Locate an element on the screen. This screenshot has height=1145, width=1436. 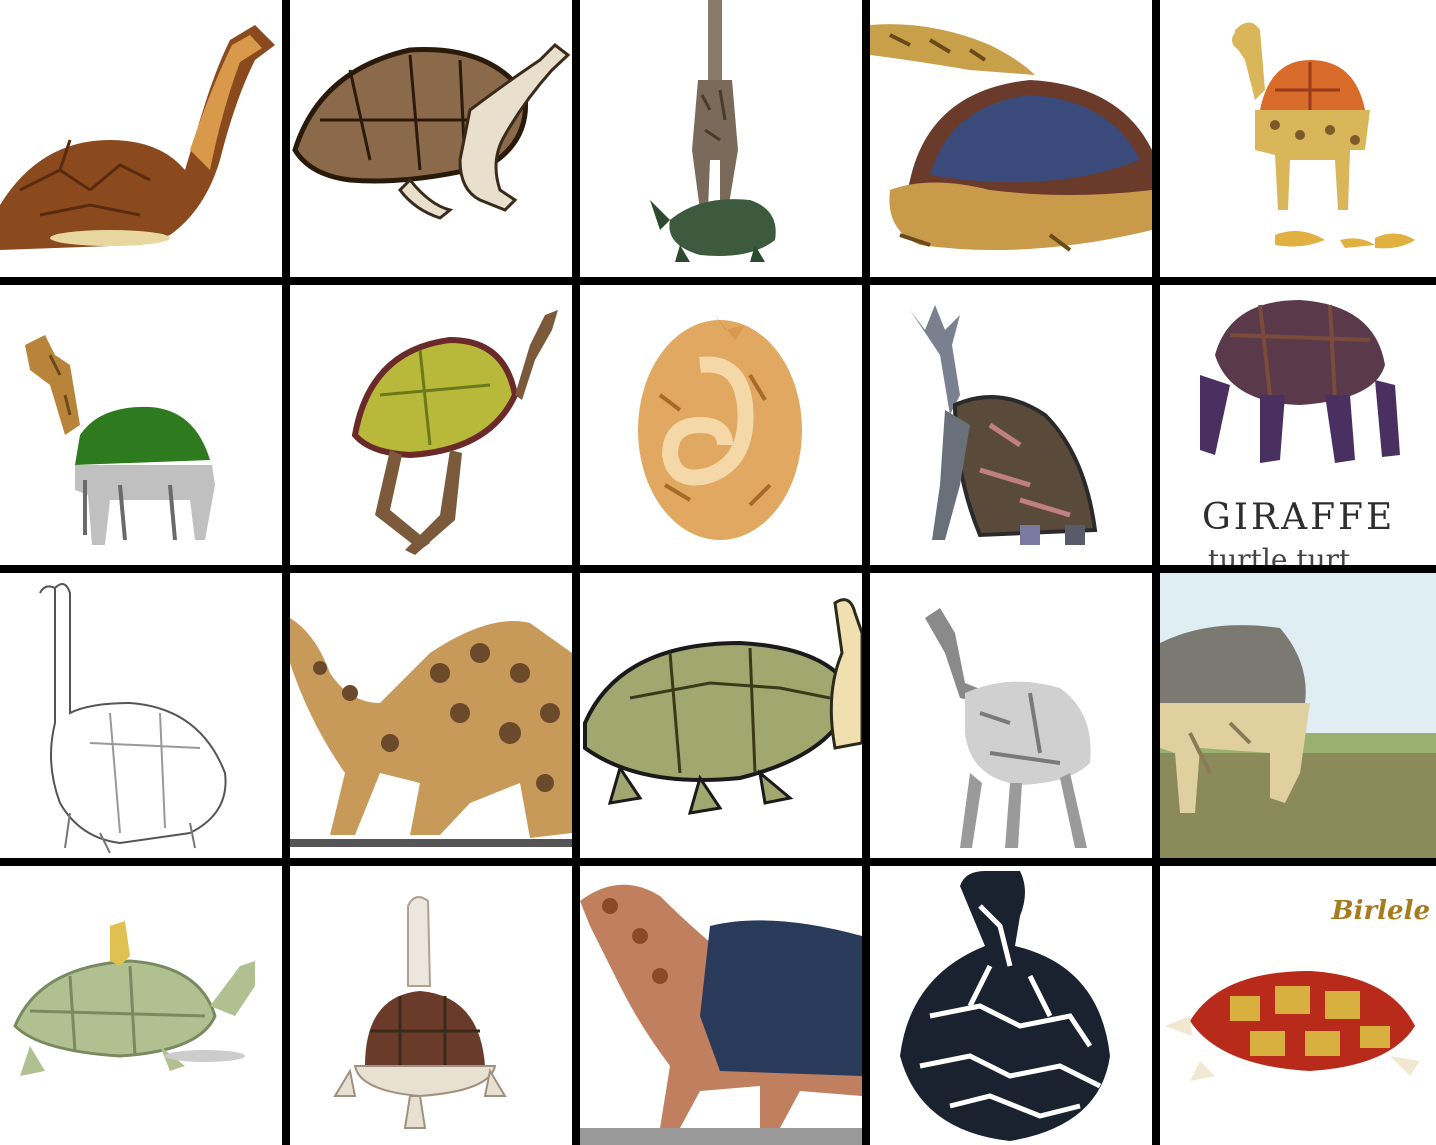
giraffe-pattern-turtle is located at coordinates (431, 732).